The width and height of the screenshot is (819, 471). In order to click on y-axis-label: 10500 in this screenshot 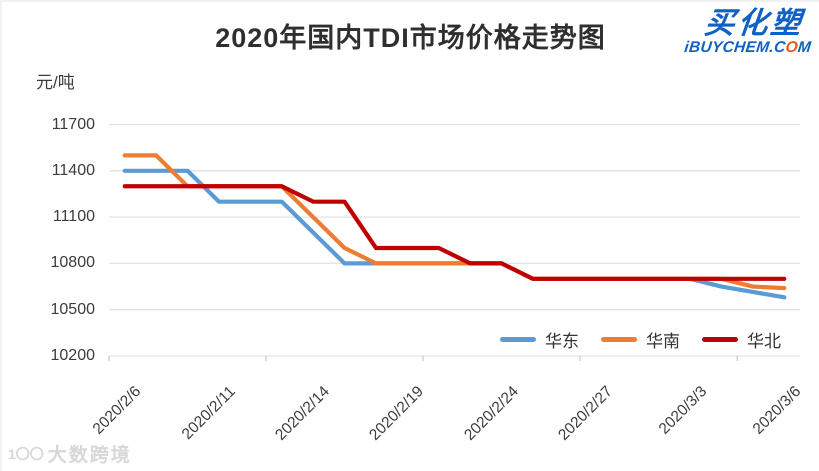, I will do `click(73, 309)`.